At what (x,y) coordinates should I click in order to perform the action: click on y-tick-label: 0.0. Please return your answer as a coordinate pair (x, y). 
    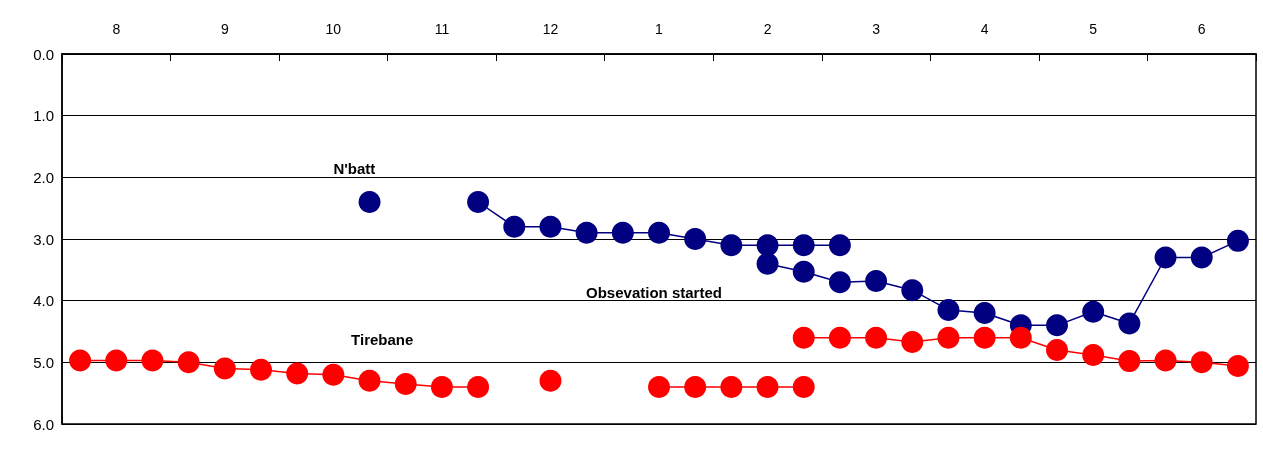
    Looking at the image, I should click on (43, 54).